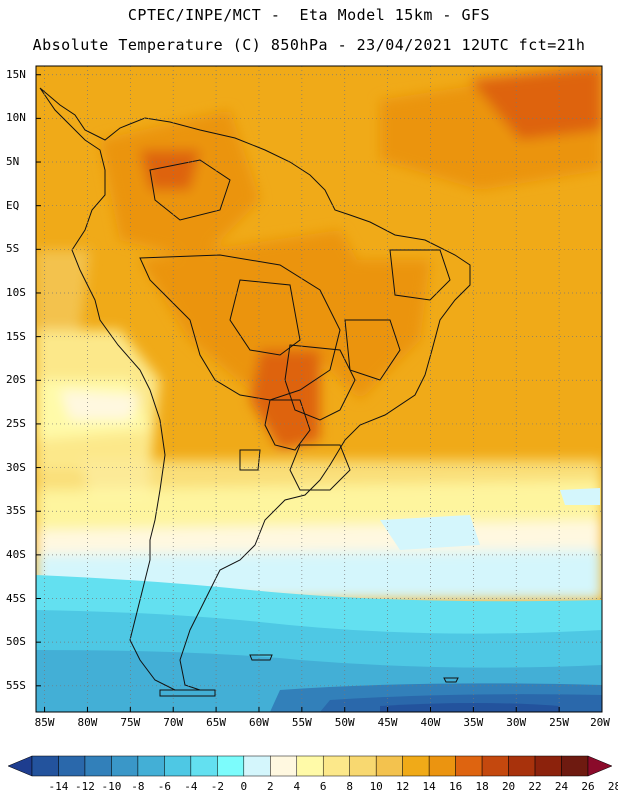 The height and width of the screenshot is (800, 618). I want to click on colorbar-label: 22, so click(535, 786).